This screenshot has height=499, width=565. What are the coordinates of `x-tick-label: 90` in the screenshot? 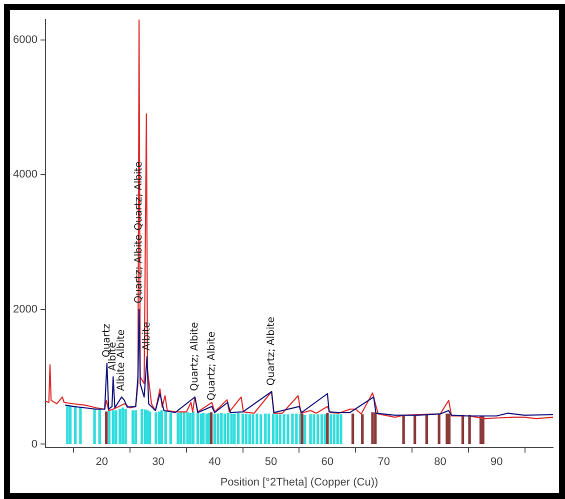 It's located at (496, 462).